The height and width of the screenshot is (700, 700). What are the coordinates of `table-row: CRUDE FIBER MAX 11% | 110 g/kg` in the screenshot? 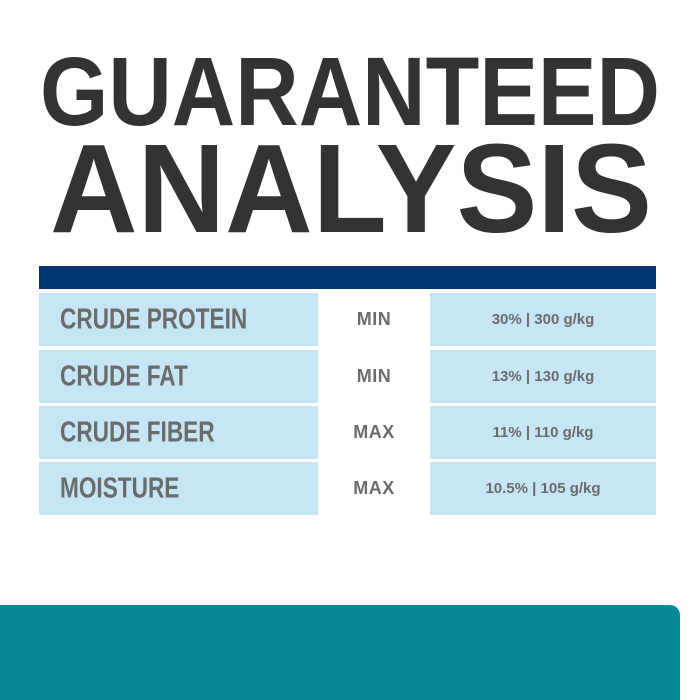 It's located at (347, 432).